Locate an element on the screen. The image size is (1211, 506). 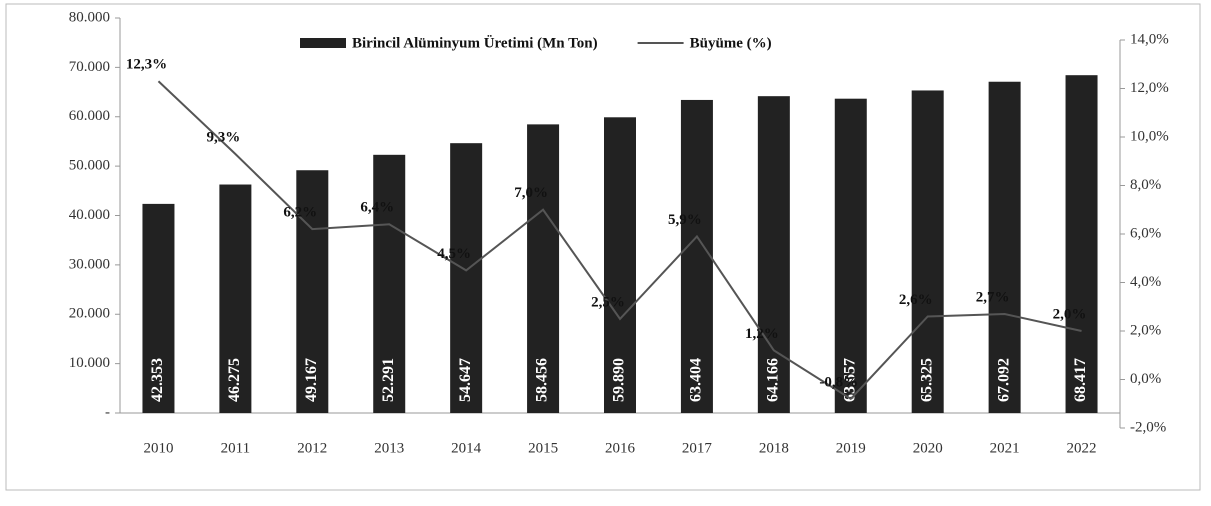
line-value-label: 2,7% is located at coordinates (993, 297).